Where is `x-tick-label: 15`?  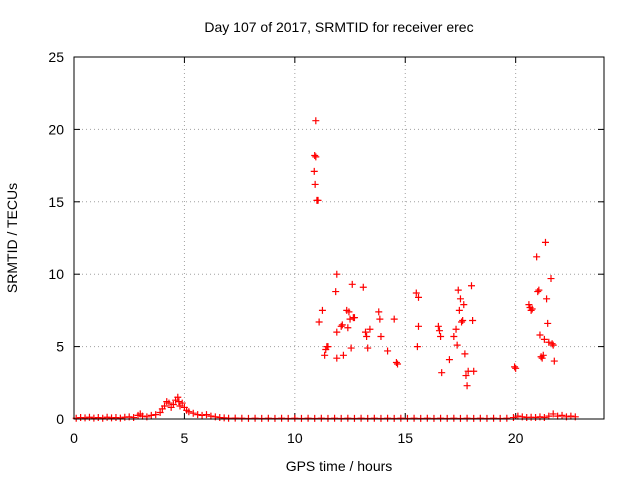 x-tick-label: 15 is located at coordinates (405, 438).